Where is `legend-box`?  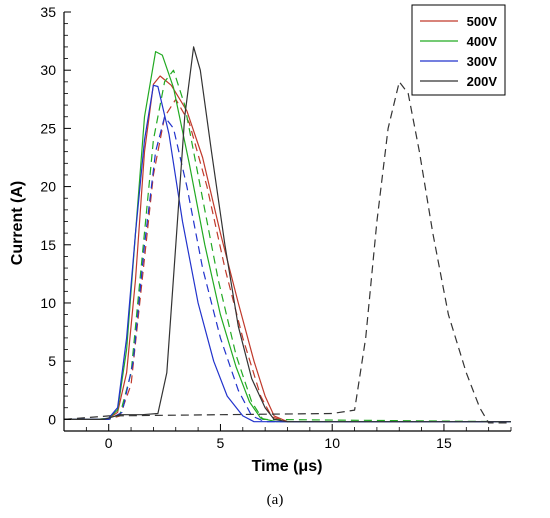
legend-box is located at coordinates (458, 50).